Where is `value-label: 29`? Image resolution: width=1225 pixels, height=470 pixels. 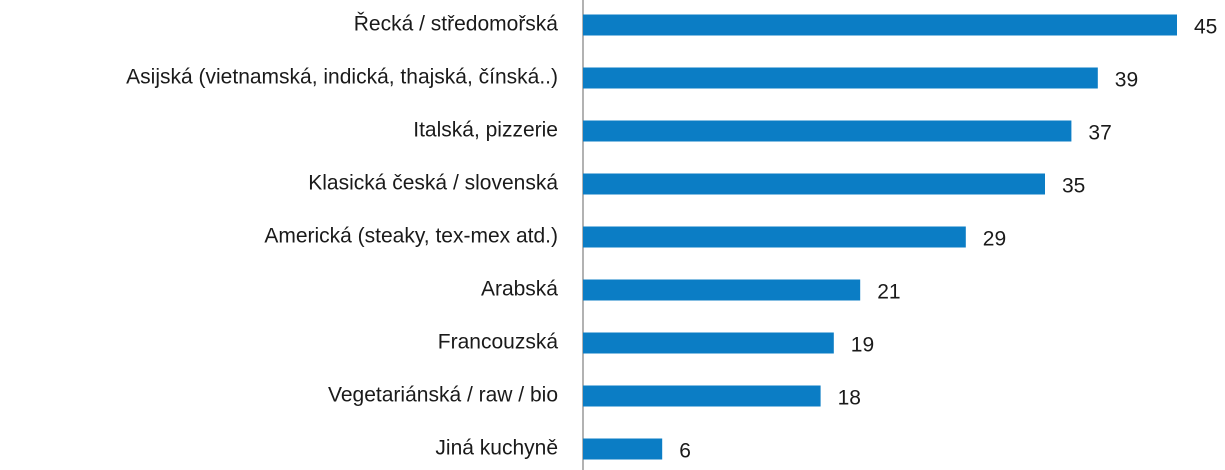 value-label: 29 is located at coordinates (994, 239).